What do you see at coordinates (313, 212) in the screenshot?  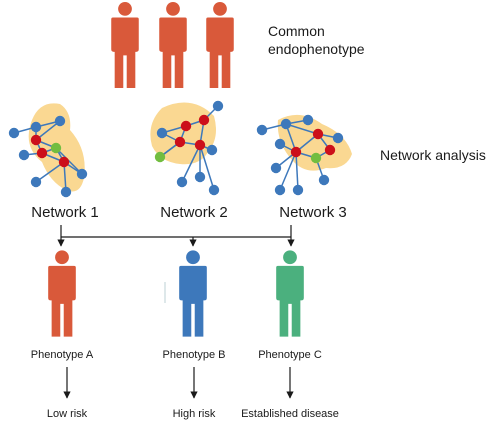 I see `network-3-label: Network 3` at bounding box center [313, 212].